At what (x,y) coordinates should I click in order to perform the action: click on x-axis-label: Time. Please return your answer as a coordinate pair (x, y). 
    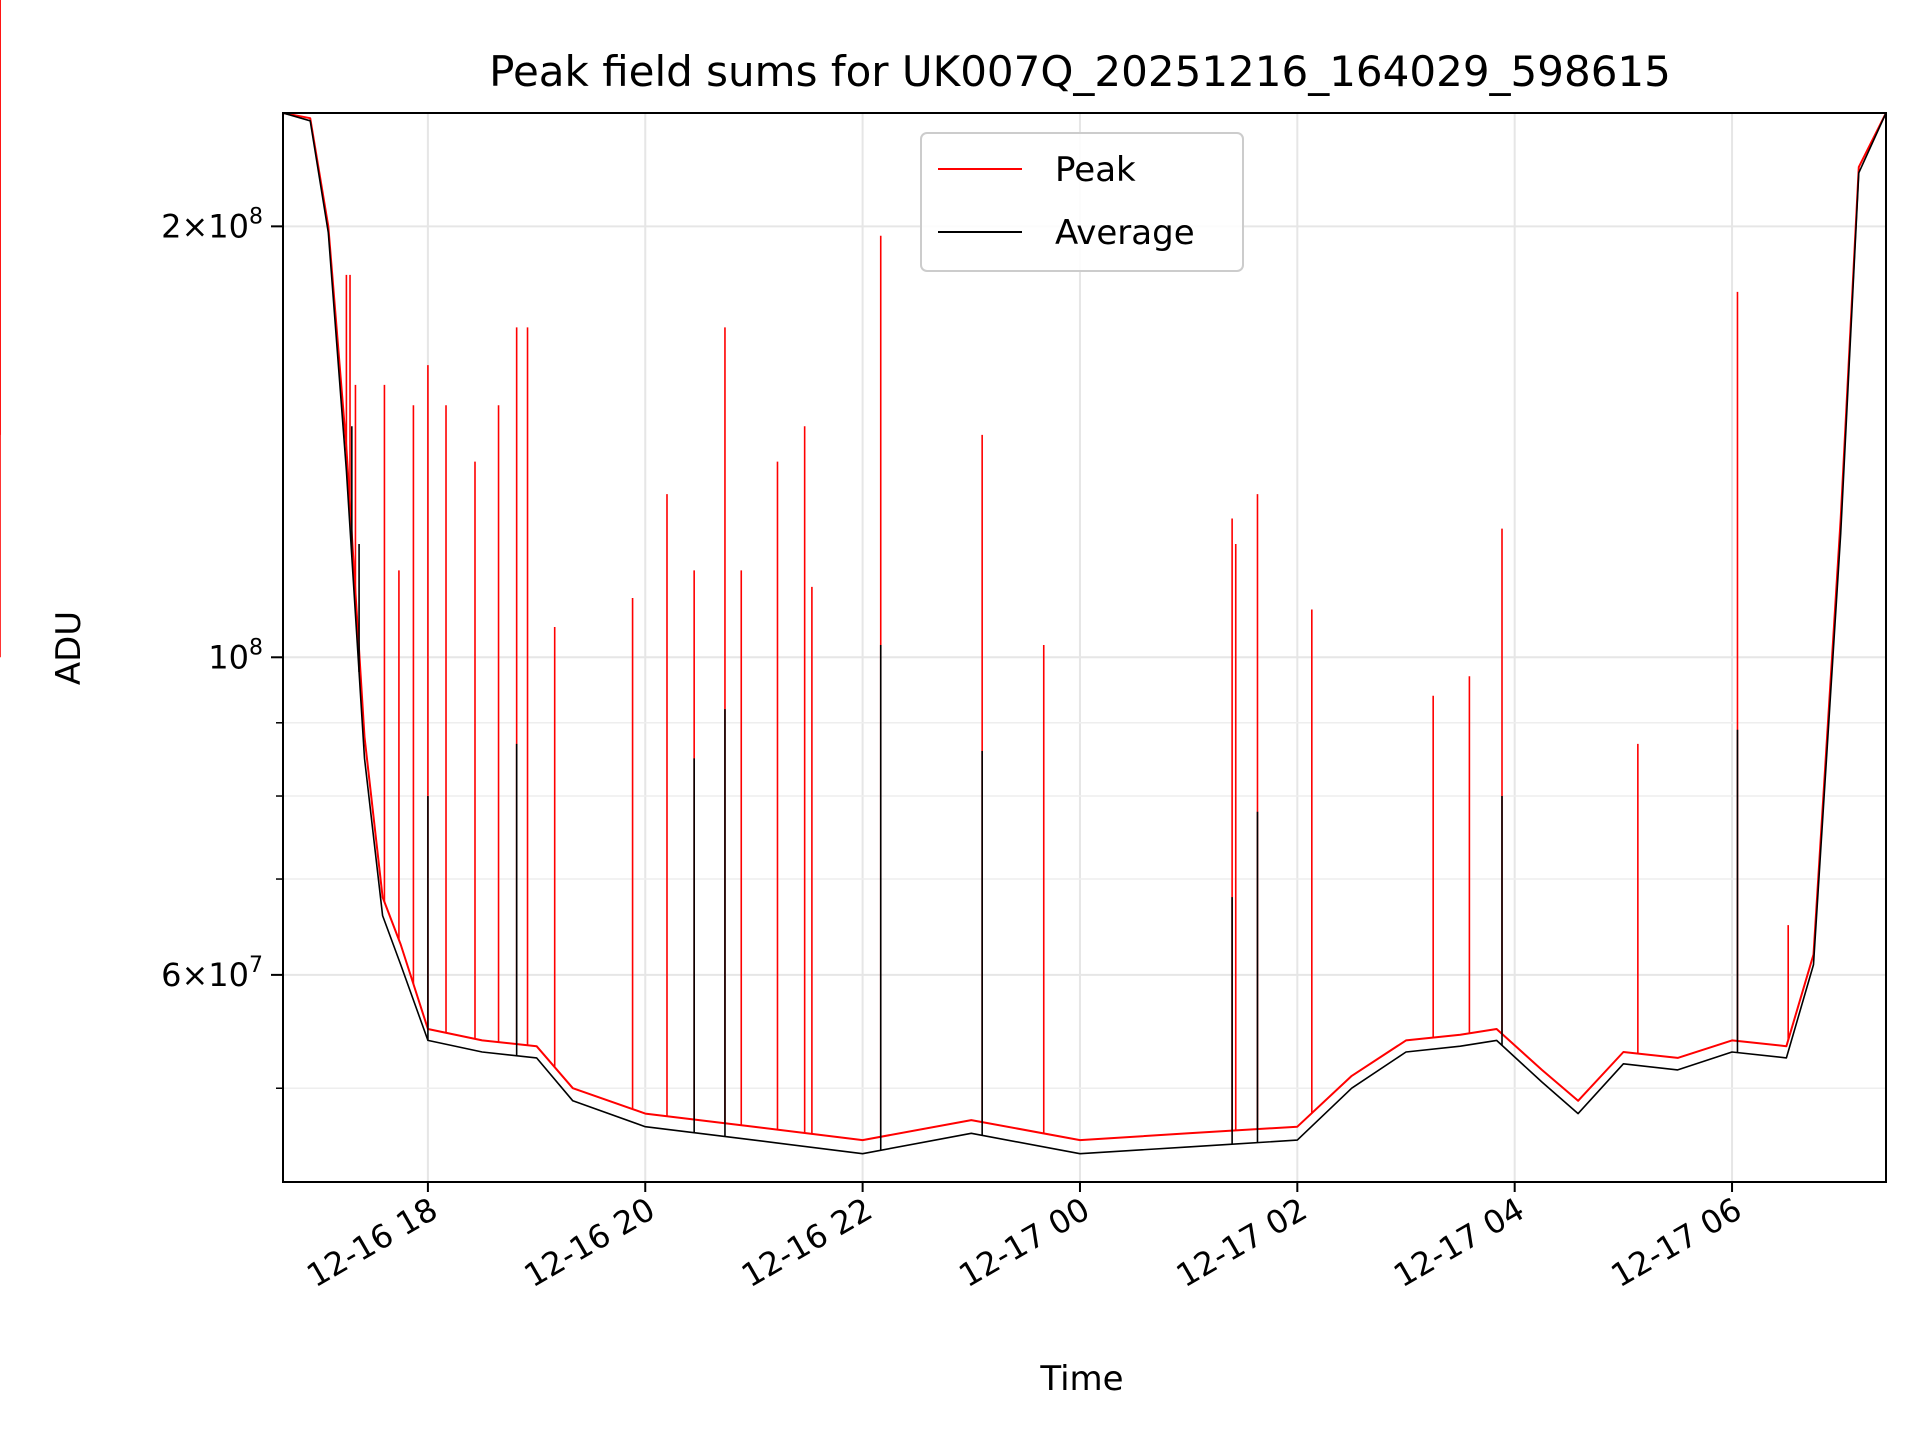
    Looking at the image, I should click on (1081, 1379).